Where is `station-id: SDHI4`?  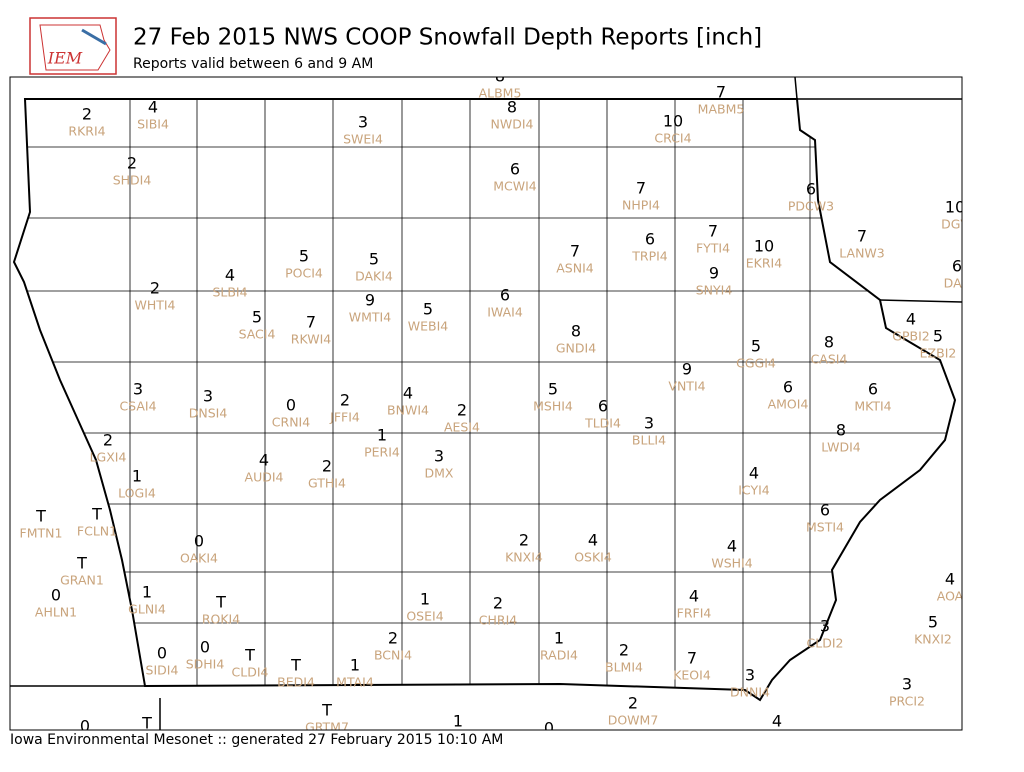 station-id: SDHI4 is located at coordinates (205, 664).